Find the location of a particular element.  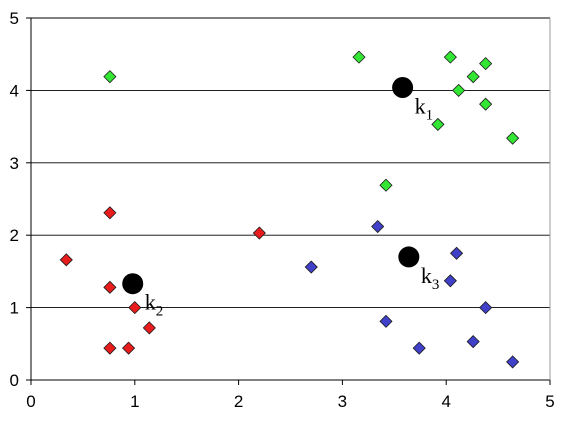

x-tick-label-5: 5 is located at coordinates (549, 401).